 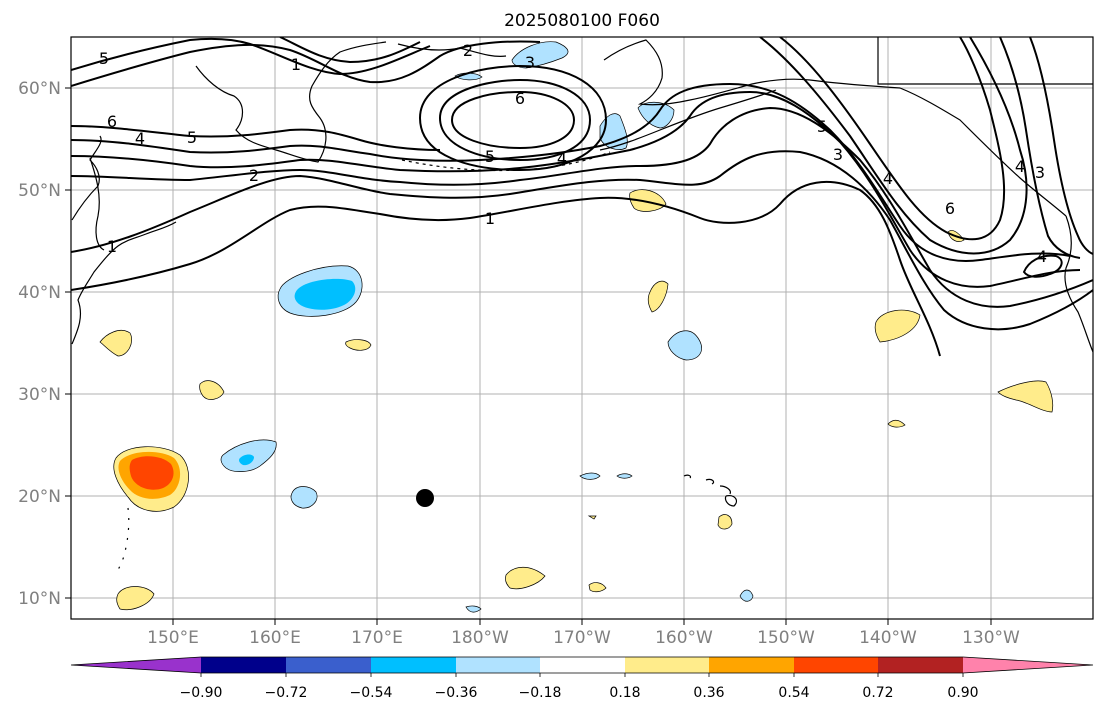 What do you see at coordinates (201, 693) in the screenshot?
I see `colorbar-label: −0.90` at bounding box center [201, 693].